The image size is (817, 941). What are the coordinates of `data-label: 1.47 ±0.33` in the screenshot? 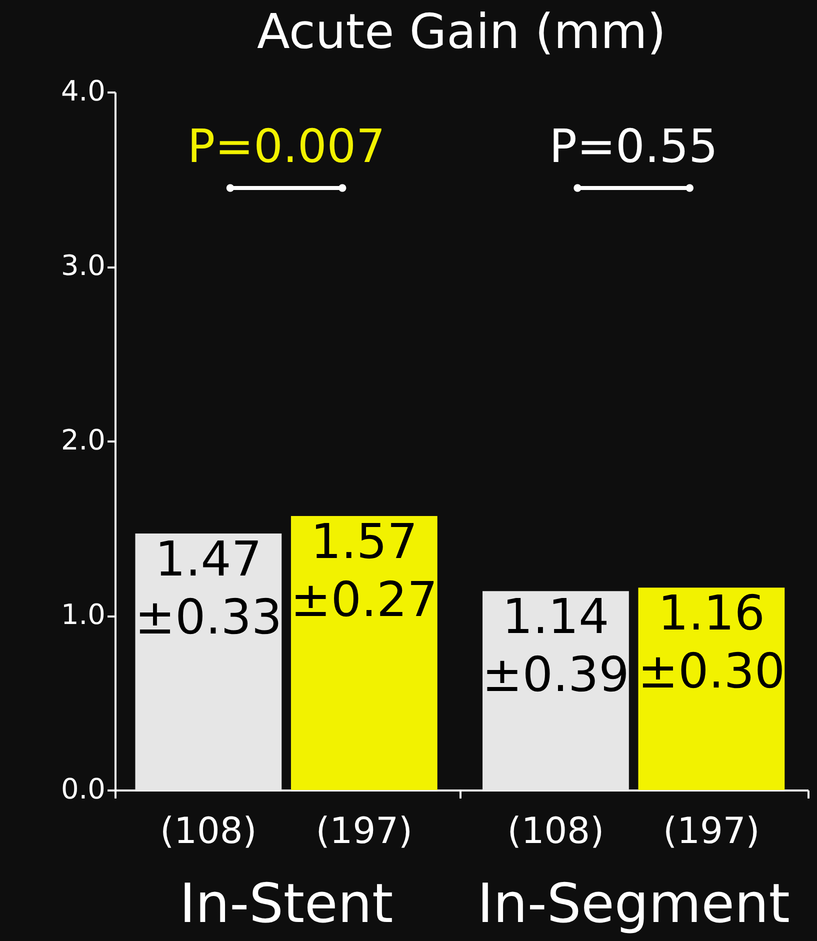 It's located at (208, 588).